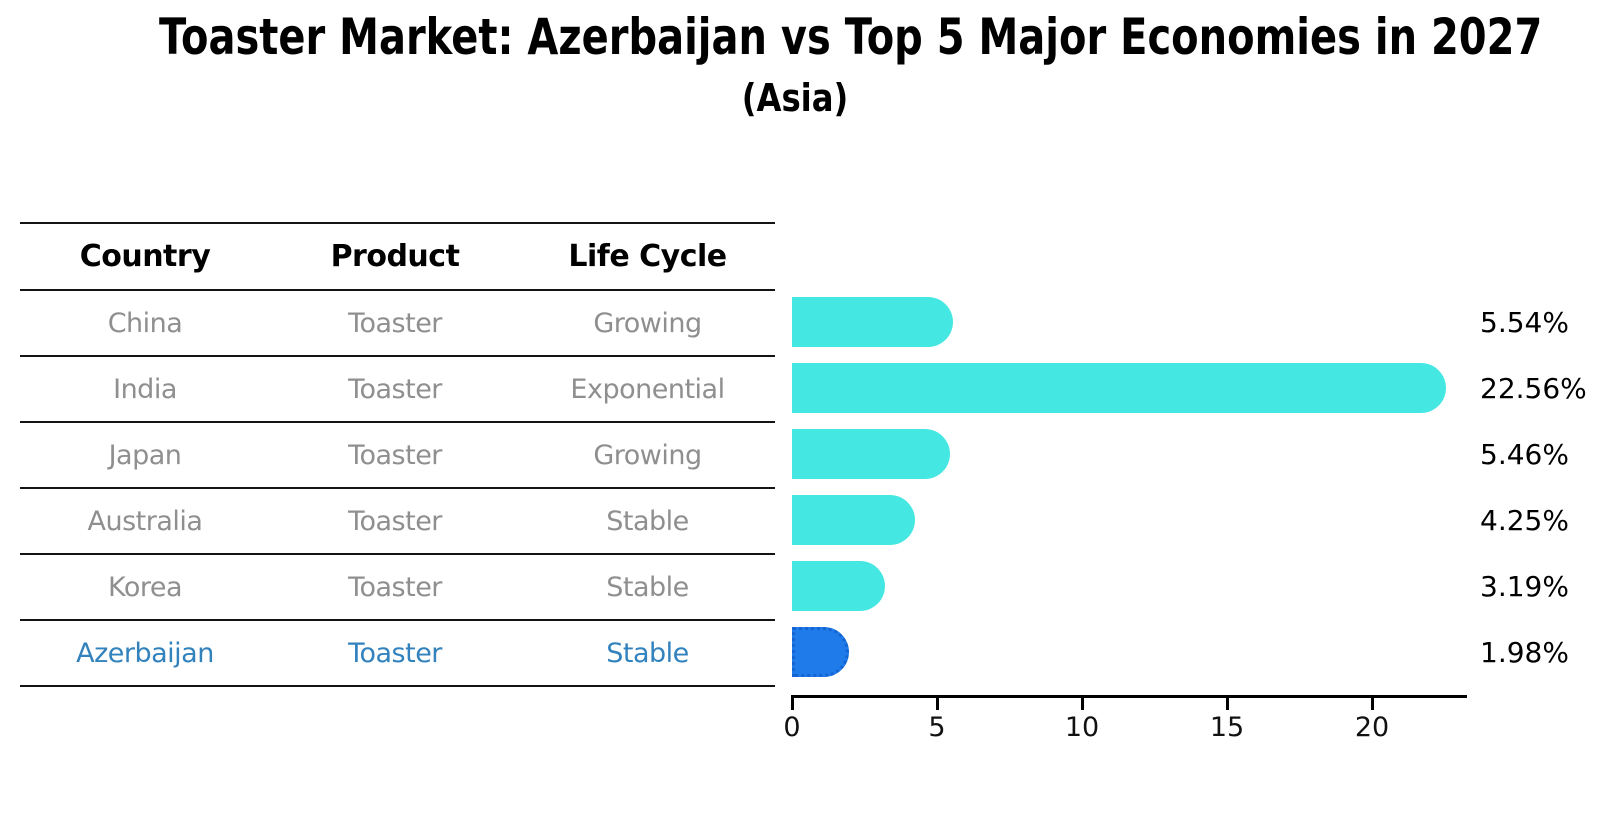 This screenshot has height=823, width=1604. Describe the element at coordinates (145, 323) in the screenshot. I see `cell-country: China` at that location.